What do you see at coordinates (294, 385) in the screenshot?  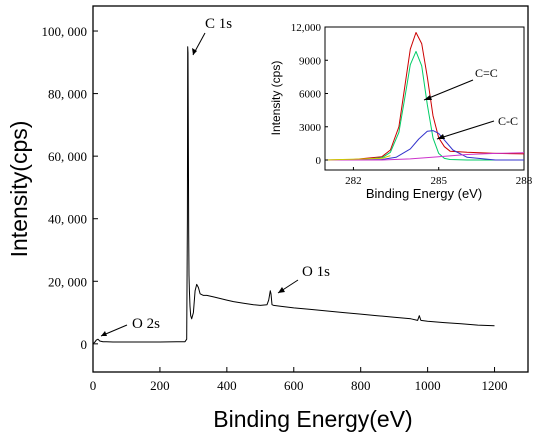 I see `main-x-tick-label: 600` at bounding box center [294, 385].